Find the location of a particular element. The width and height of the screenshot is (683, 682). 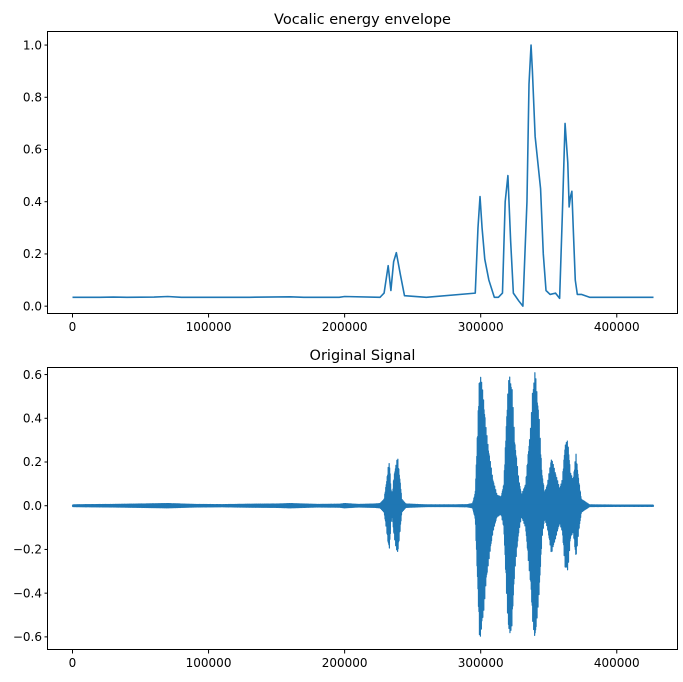

signal-xtick-label: 400000 is located at coordinates (617, 663).